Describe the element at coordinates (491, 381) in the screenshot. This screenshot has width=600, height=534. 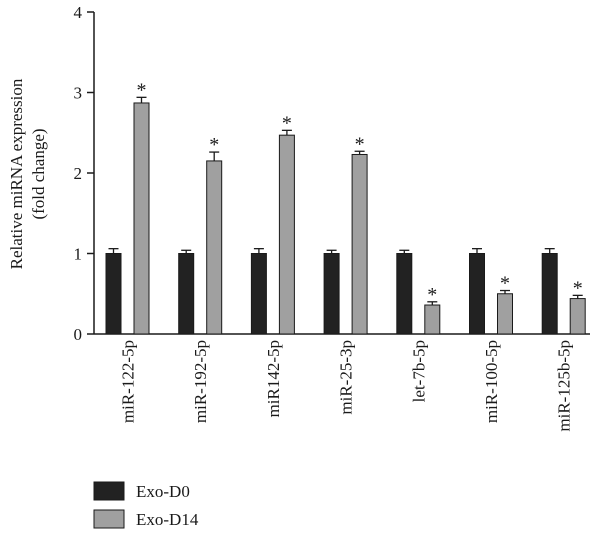
I see `x-category-label: miR-100-5p` at that location.